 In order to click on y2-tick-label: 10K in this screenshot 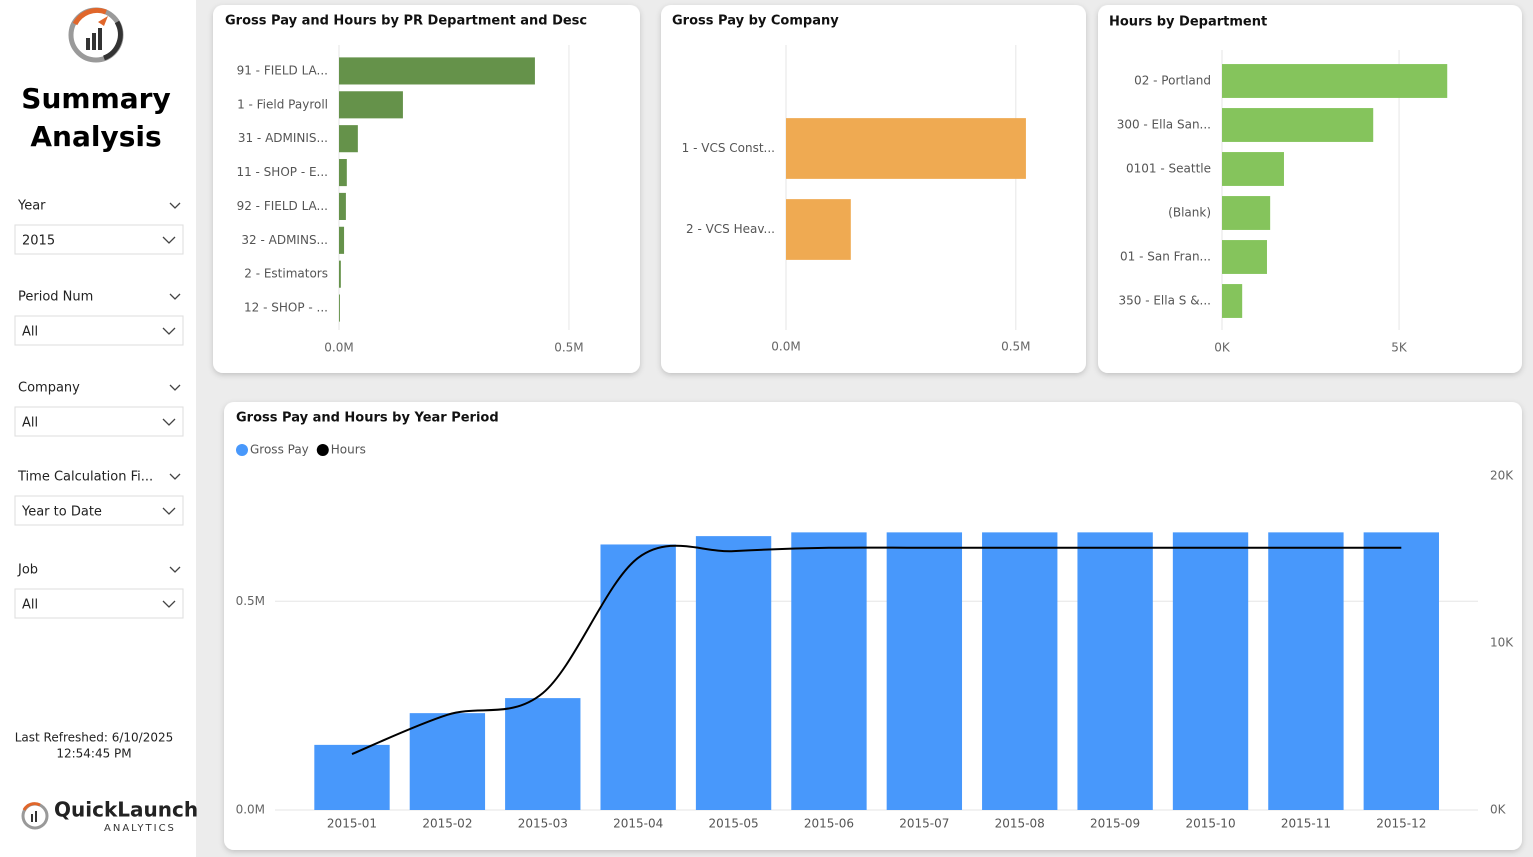, I will do `click(1502, 643)`.